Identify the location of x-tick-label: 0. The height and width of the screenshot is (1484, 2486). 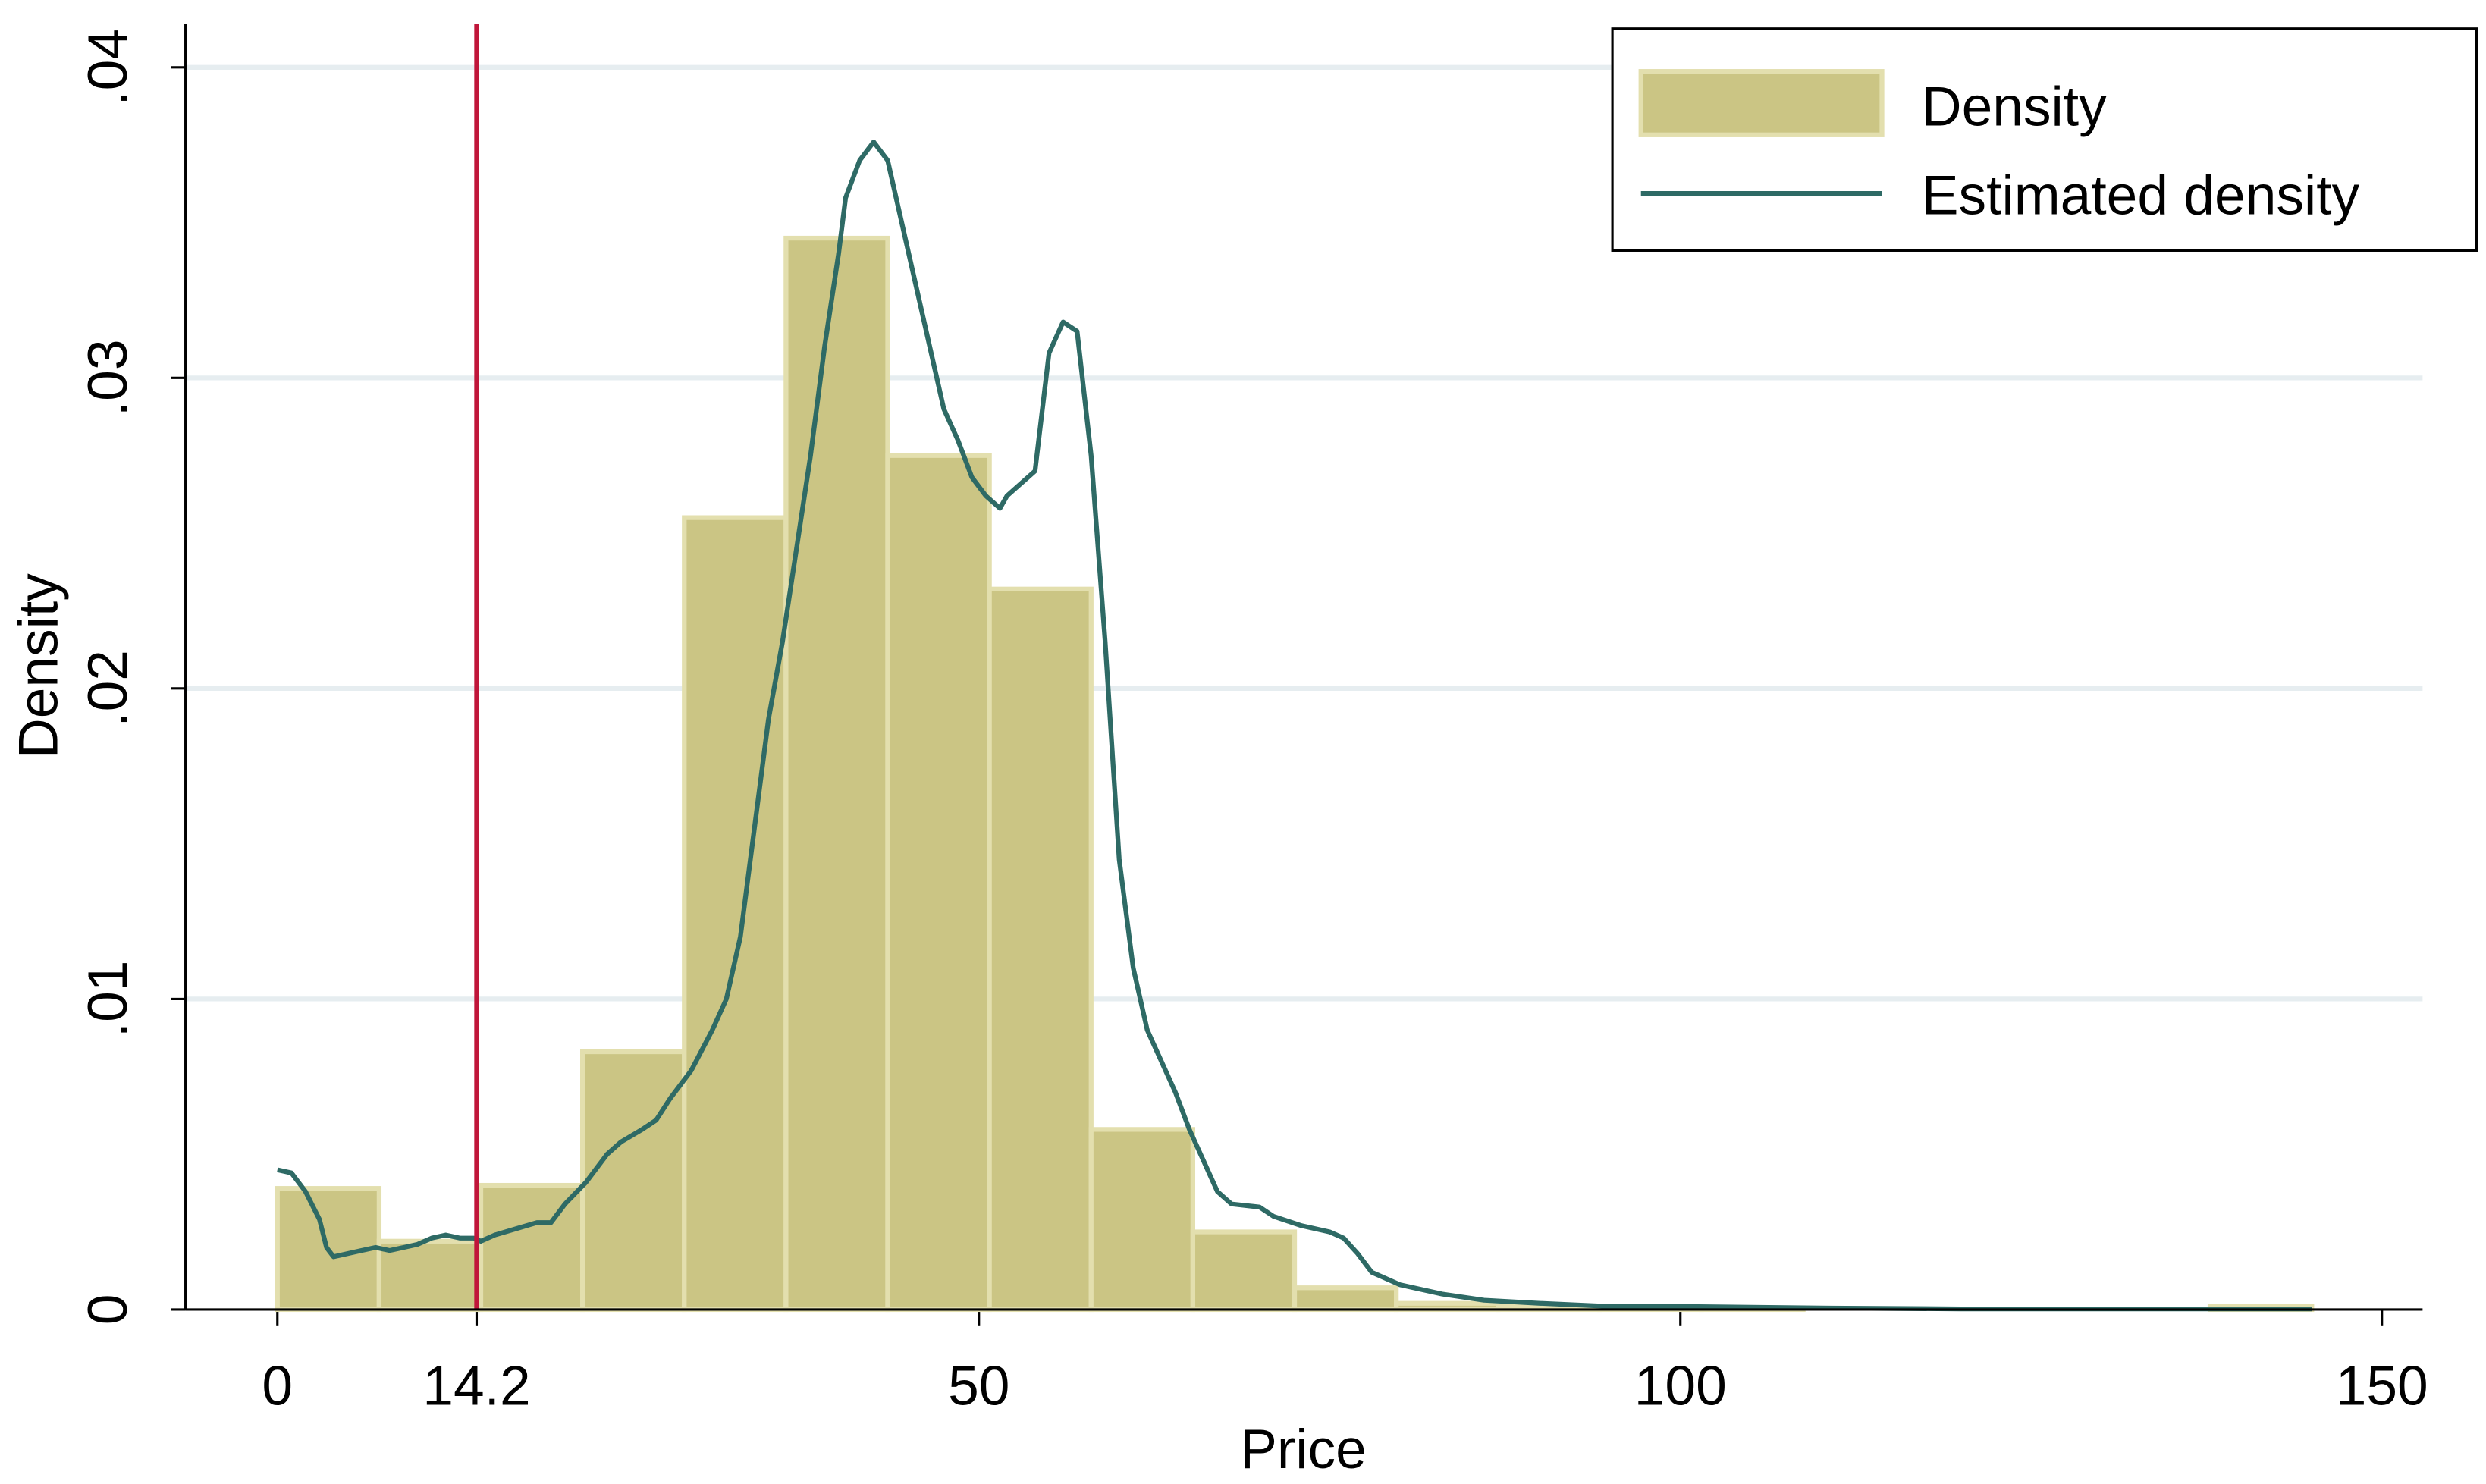
(278, 1386).